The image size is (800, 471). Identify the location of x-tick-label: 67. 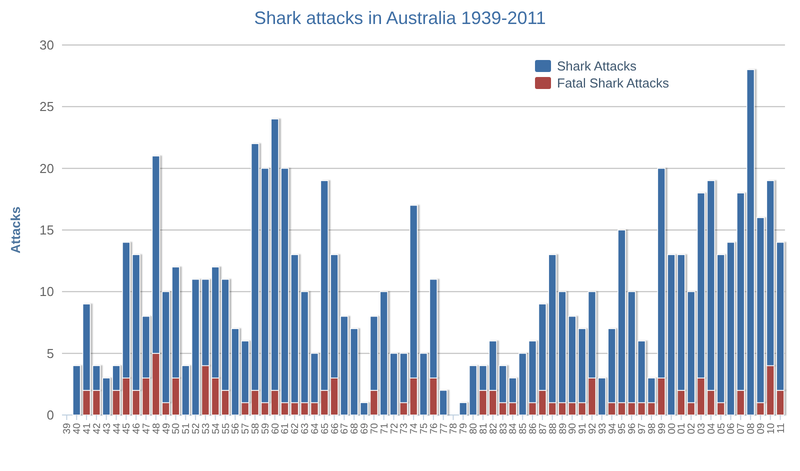
(345, 428).